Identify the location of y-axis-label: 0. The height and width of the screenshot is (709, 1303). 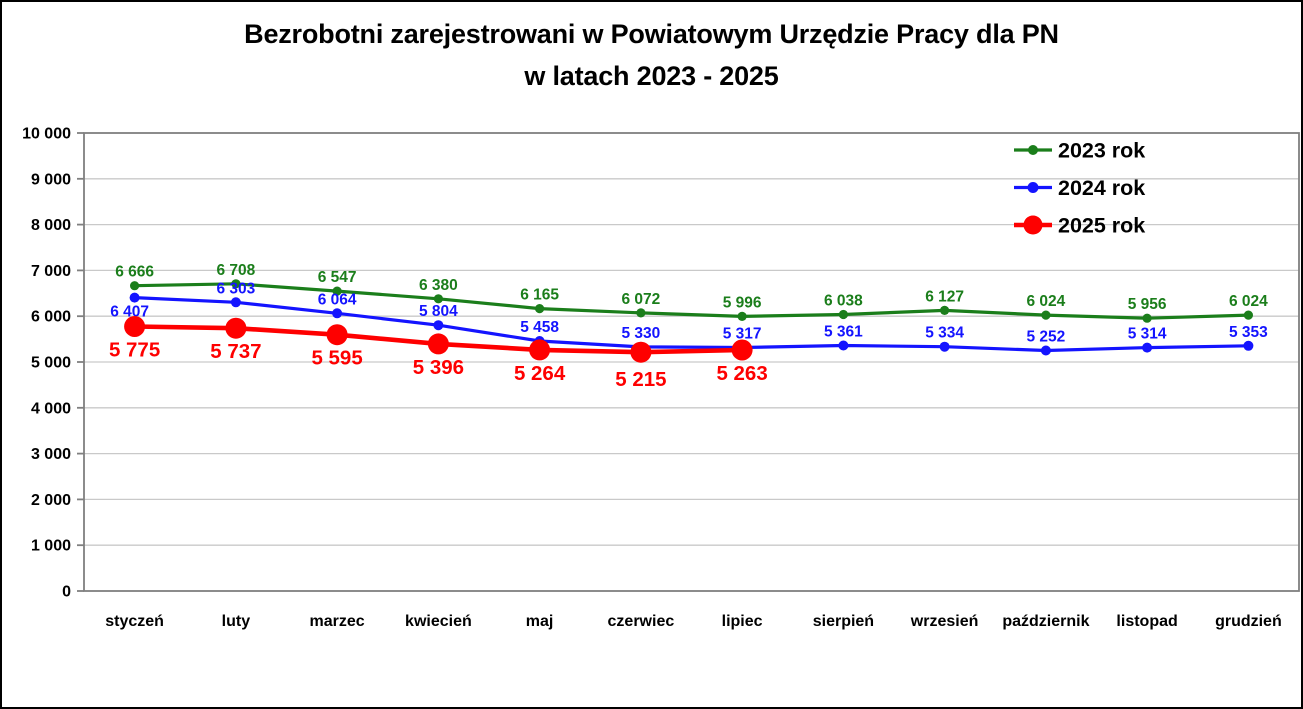
(66, 592).